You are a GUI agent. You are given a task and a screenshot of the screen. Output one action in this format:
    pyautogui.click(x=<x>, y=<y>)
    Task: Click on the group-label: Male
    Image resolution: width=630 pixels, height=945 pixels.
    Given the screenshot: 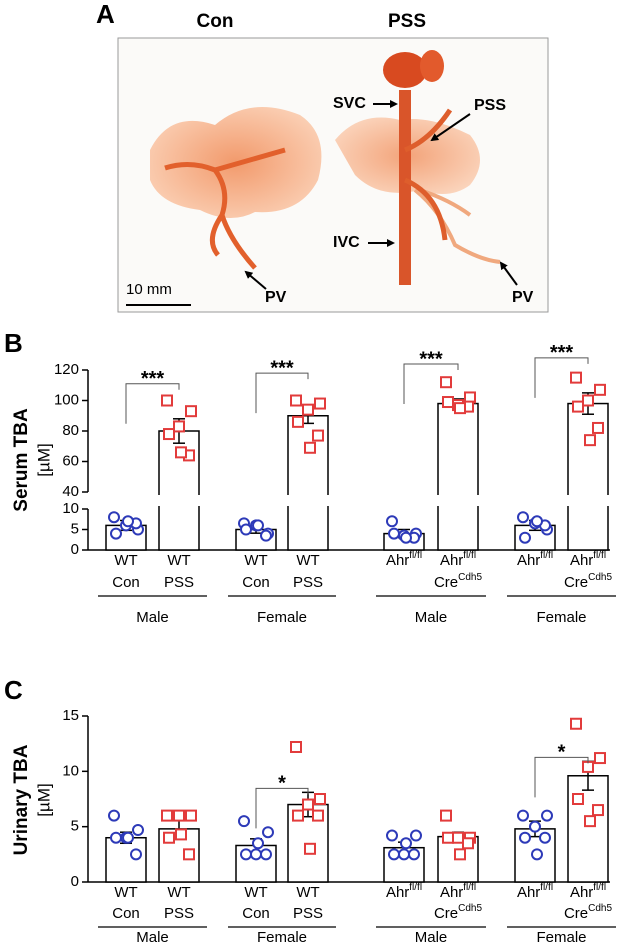 What is the action you would take?
    pyautogui.click(x=152, y=937)
    